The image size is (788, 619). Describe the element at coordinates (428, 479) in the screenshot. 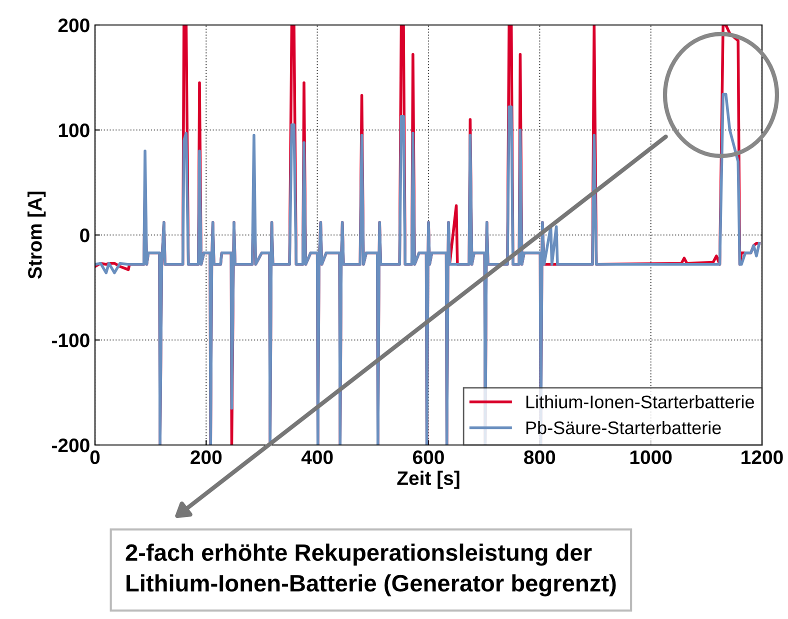

I see `x-axis-title: Zeit [s]` at that location.